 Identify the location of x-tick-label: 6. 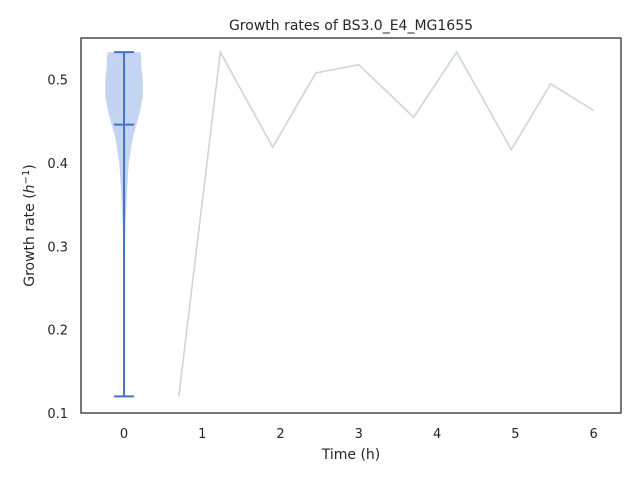
(593, 434).